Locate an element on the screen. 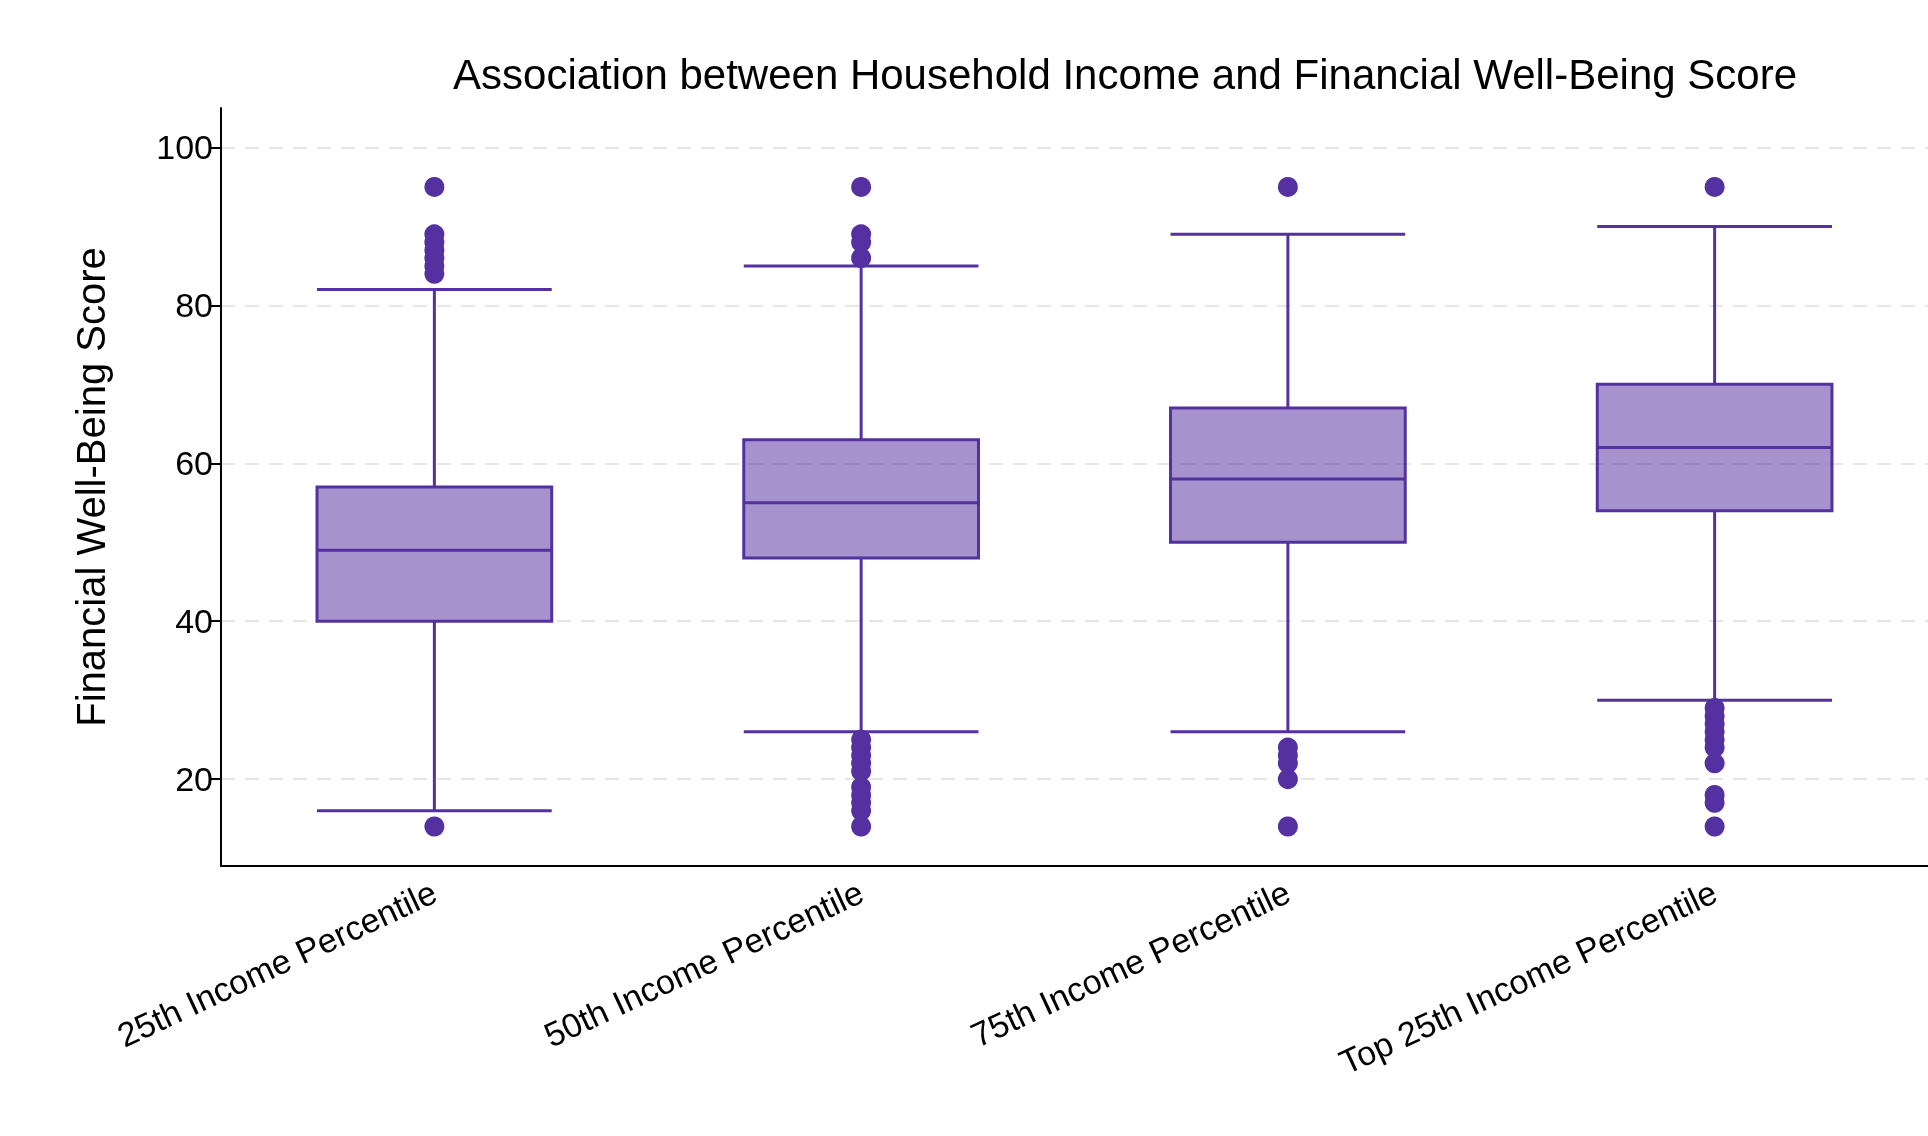 This screenshot has height=1136, width=1928. y-tick-label: 20 is located at coordinates (194, 779).